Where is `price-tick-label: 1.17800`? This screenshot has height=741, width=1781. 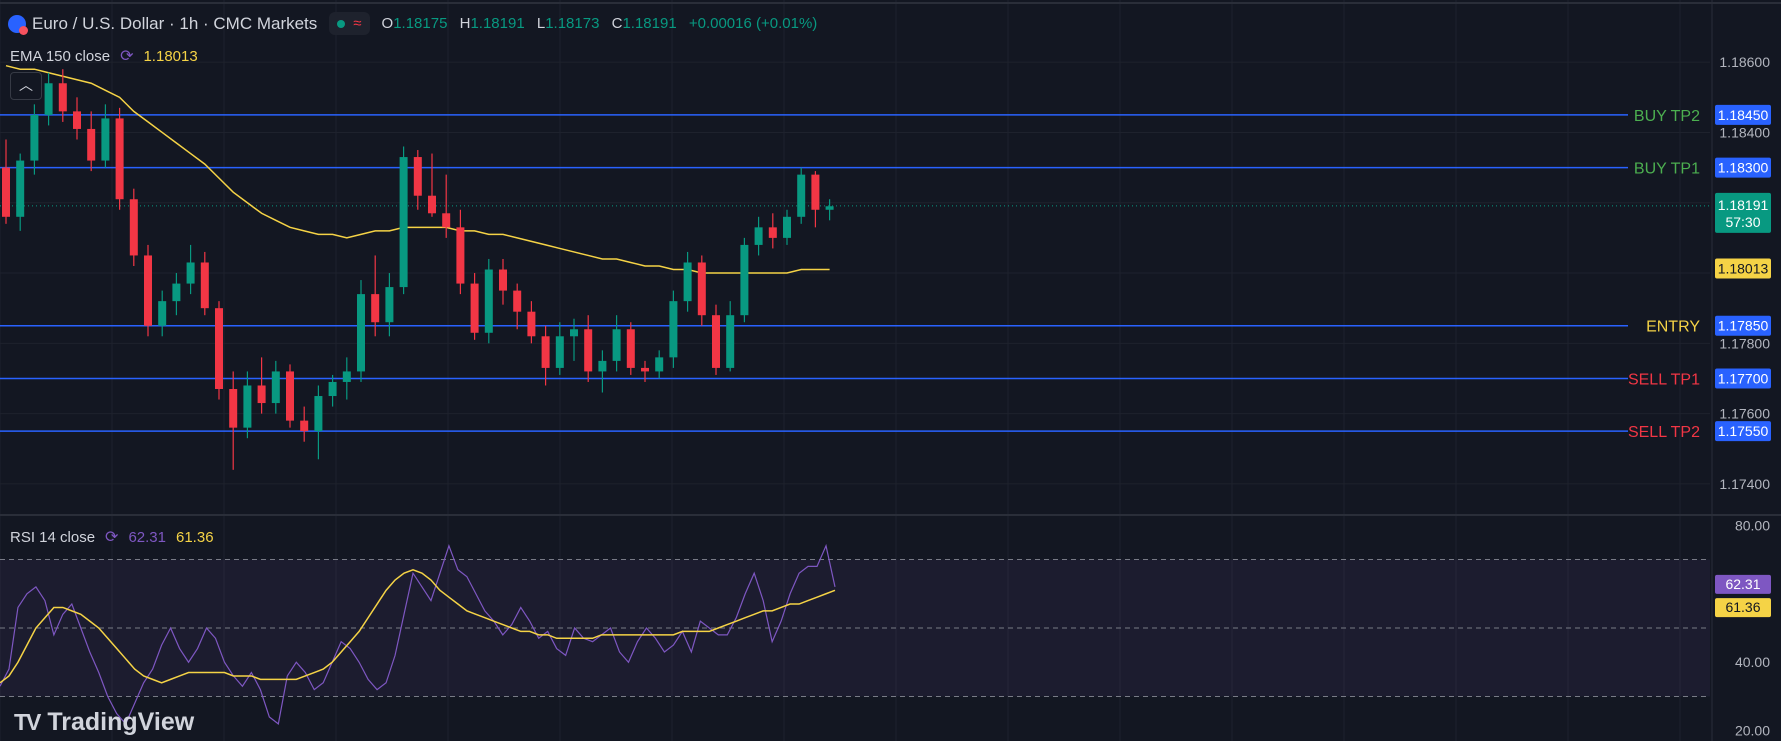
price-tick-label: 1.17800 is located at coordinates (1744, 343).